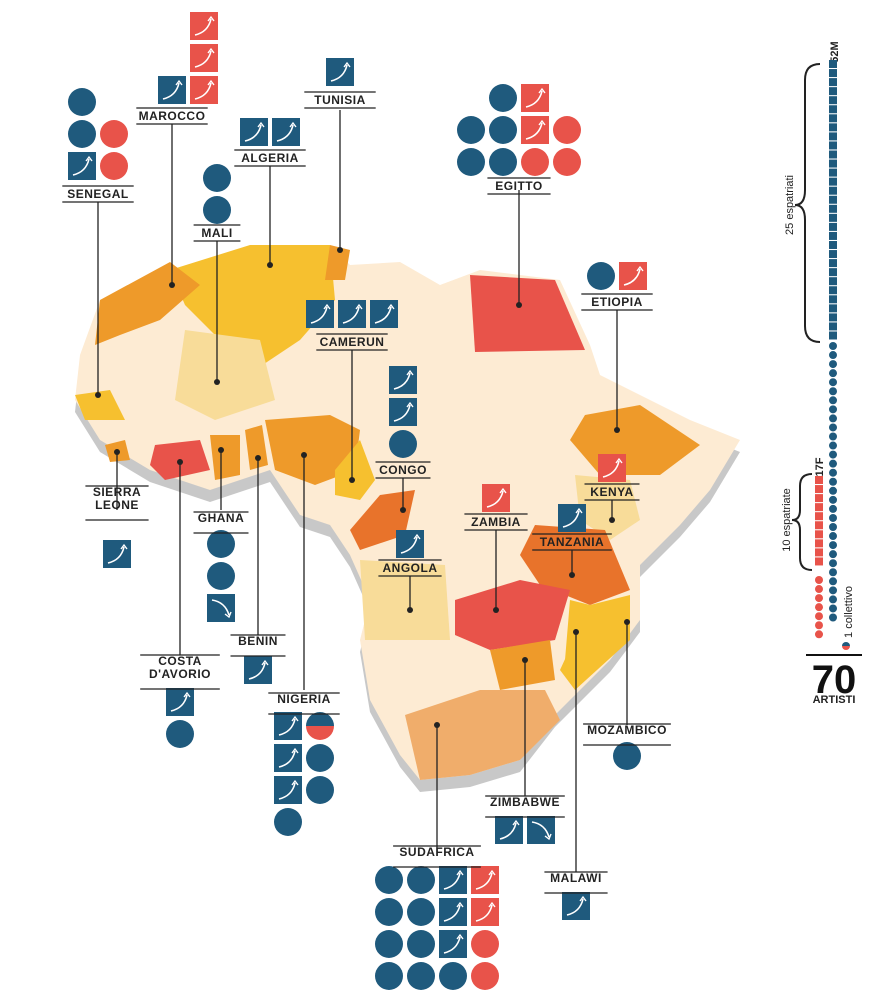 The image size is (892, 1000). I want to click on country-group: ANGOLA, so click(410, 553).